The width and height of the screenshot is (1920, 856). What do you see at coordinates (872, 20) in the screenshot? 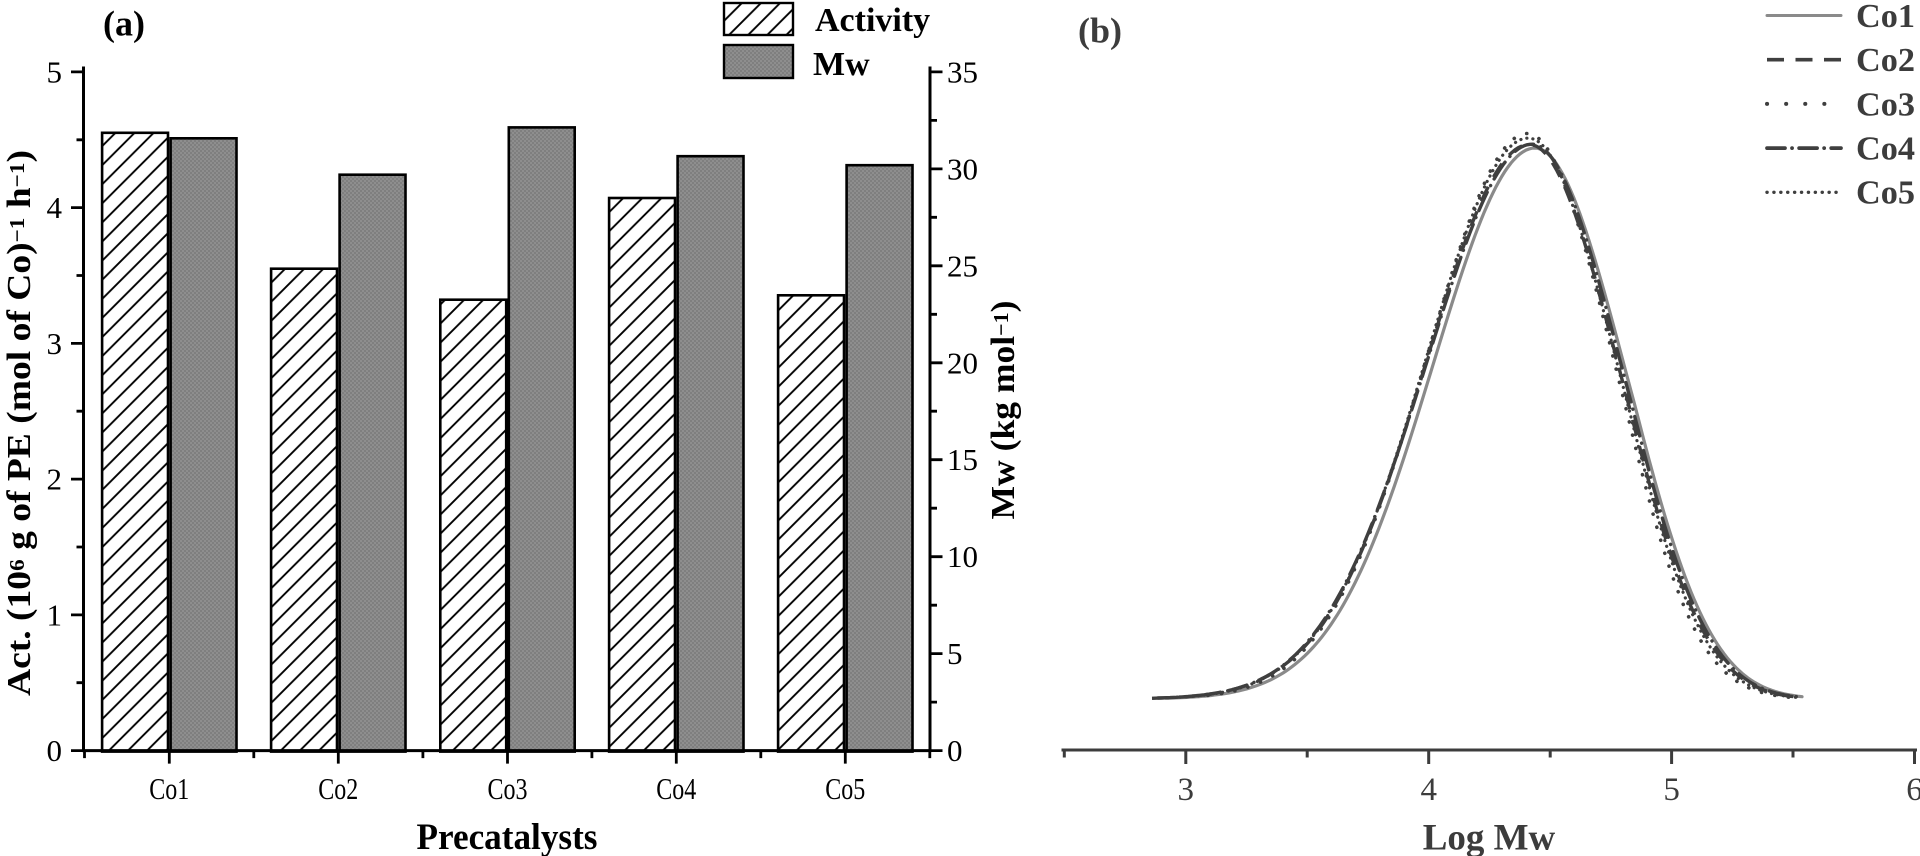
I see `svg-text: Activity` at bounding box center [872, 20].